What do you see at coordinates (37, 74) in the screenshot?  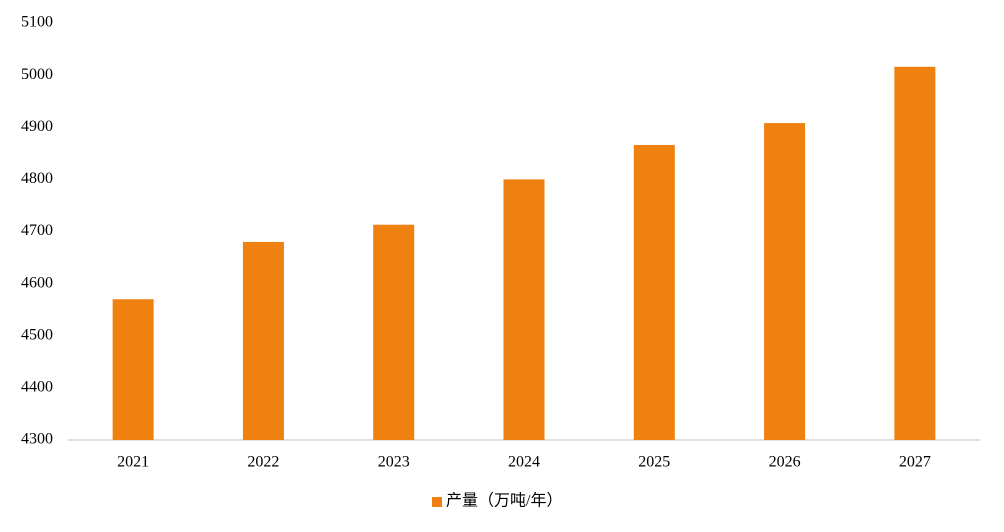 I see `y-tick-label: 5000` at bounding box center [37, 74].